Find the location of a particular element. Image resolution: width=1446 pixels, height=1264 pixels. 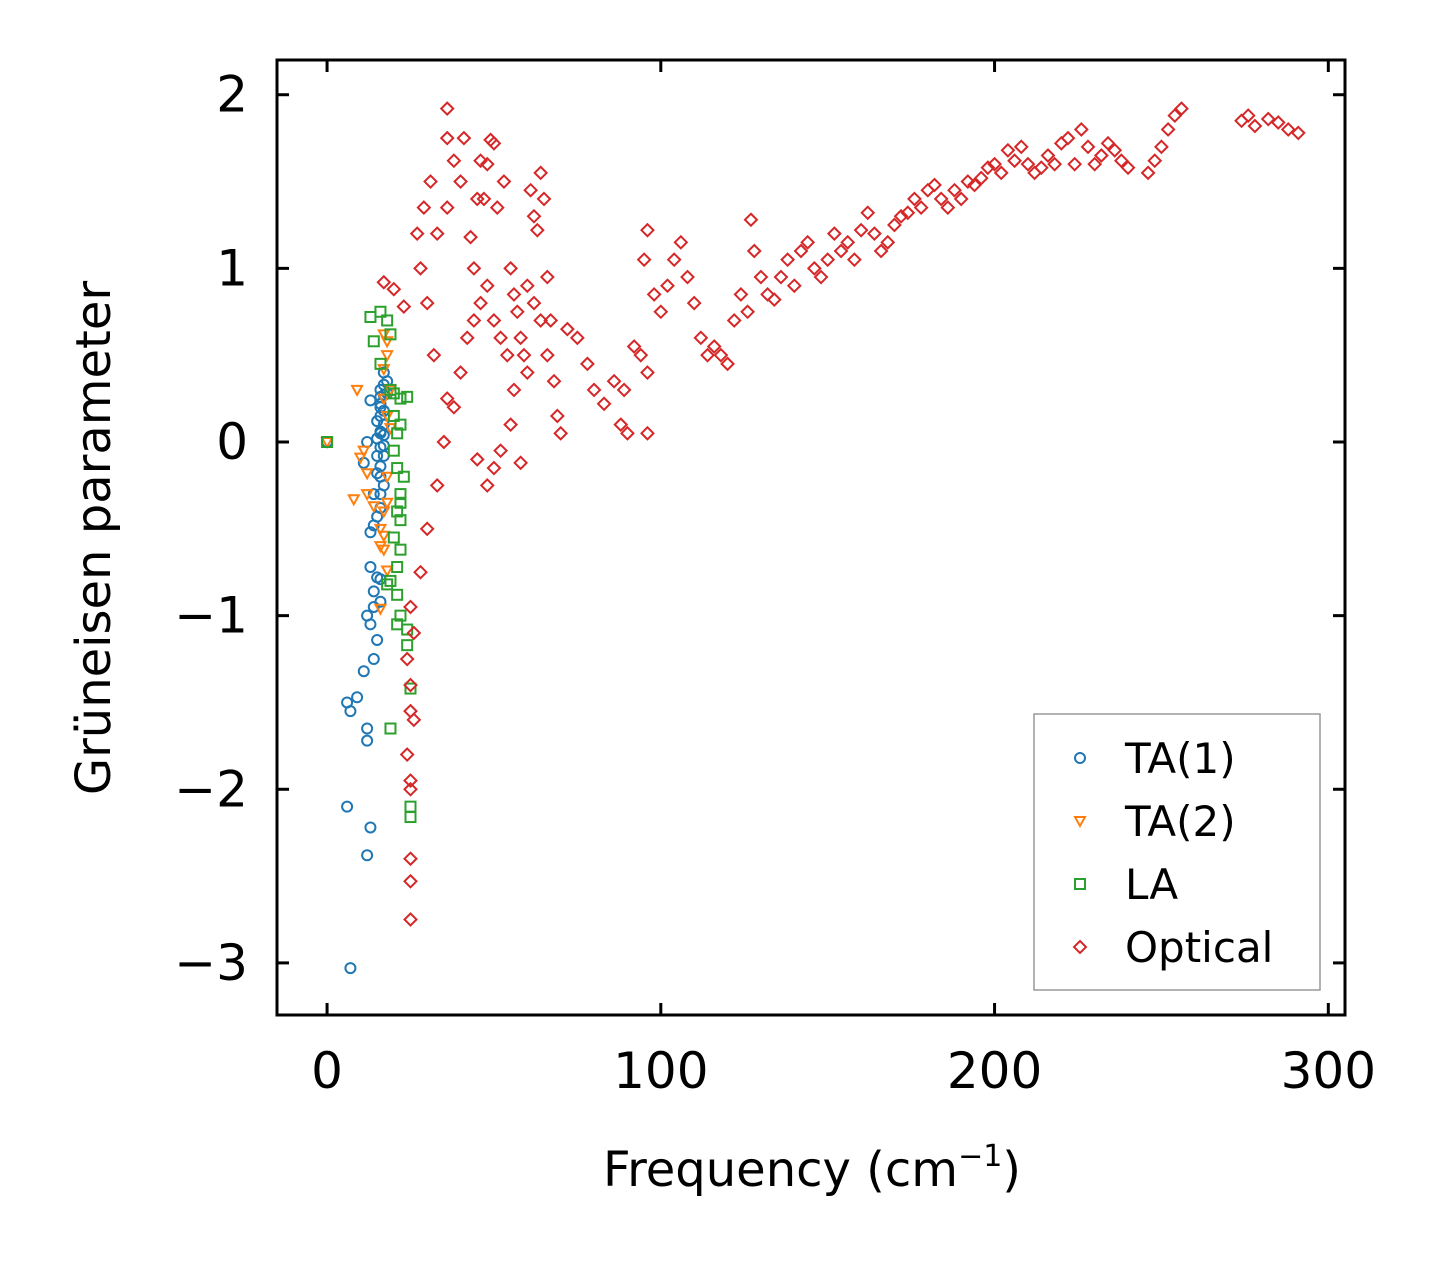

x-axis-label-main: Frequency (cm is located at coordinates (780, 1170).